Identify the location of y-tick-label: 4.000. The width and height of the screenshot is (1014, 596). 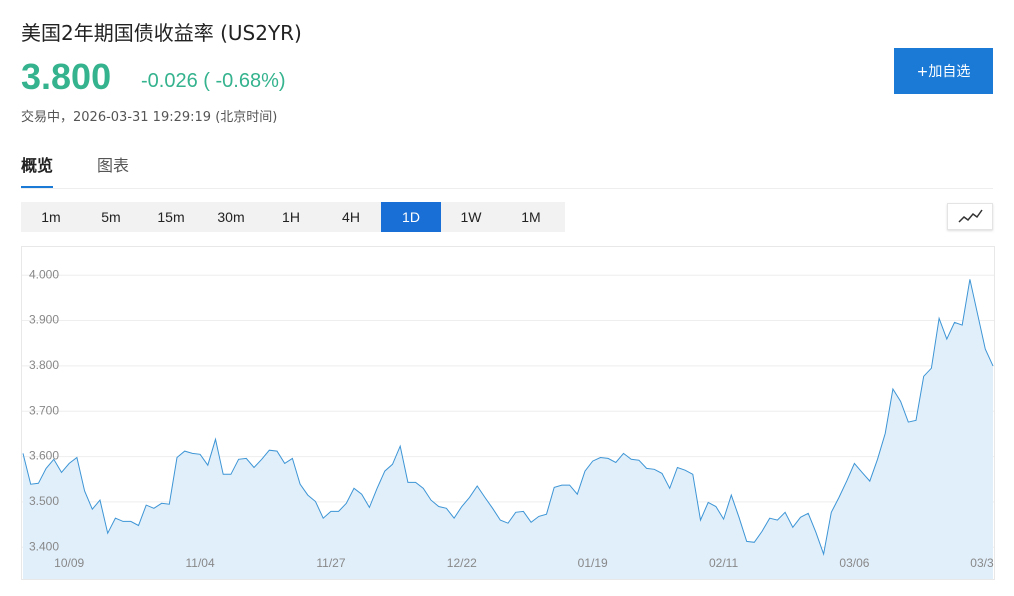
(44, 274).